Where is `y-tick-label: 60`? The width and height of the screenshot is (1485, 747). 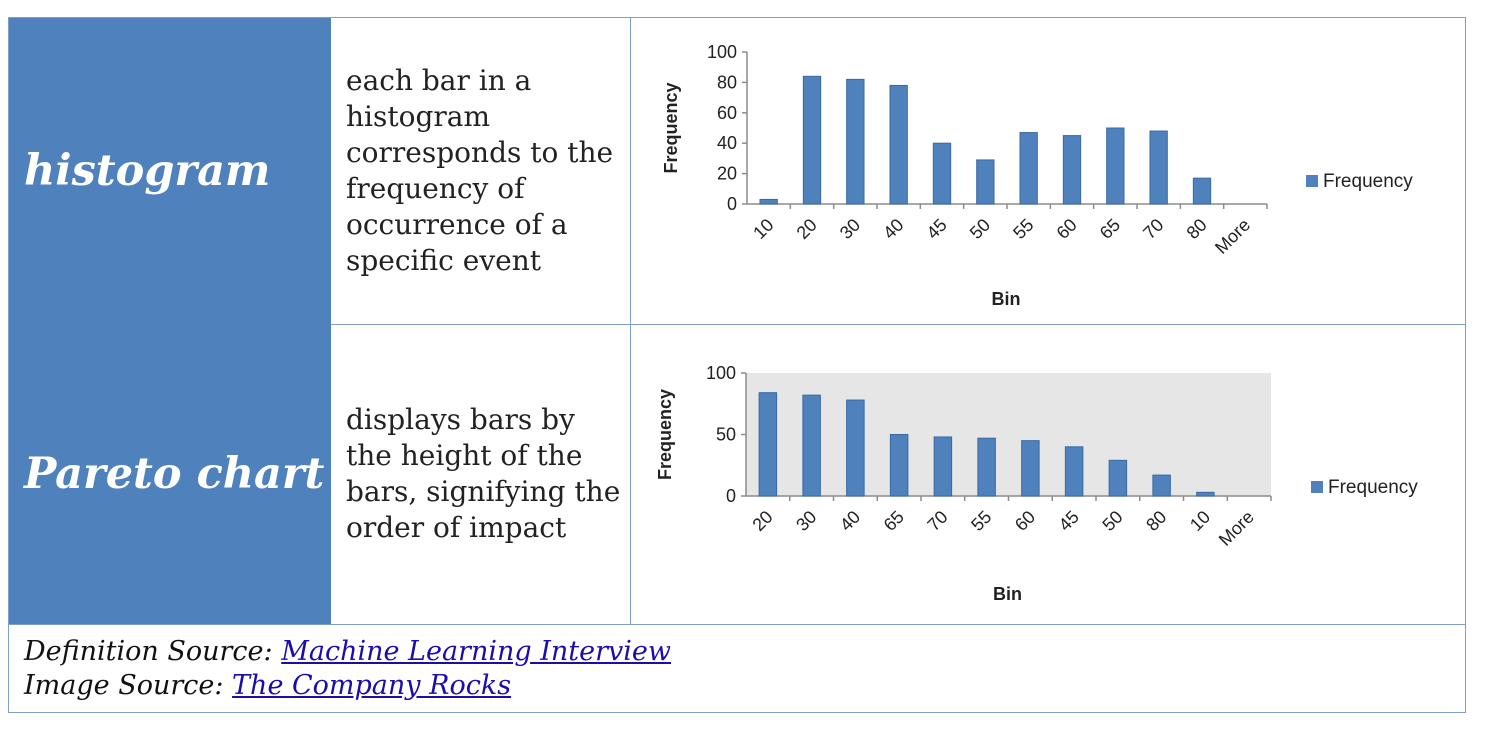 y-tick-label: 60 is located at coordinates (727, 113).